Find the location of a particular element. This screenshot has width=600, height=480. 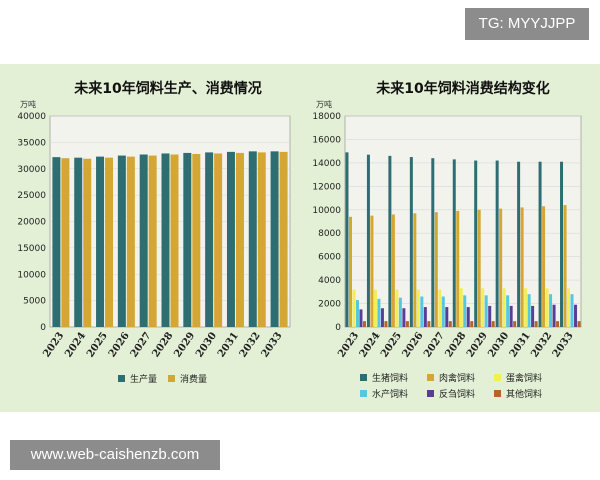

y-tick-label: 25000 is located at coordinates (31, 196).